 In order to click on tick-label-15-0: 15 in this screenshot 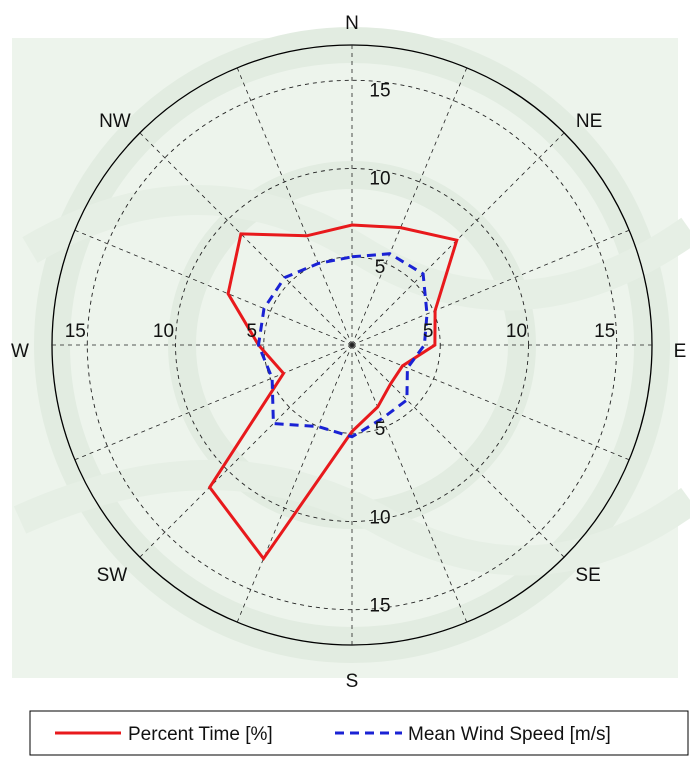, I will do `click(379, 90)`.